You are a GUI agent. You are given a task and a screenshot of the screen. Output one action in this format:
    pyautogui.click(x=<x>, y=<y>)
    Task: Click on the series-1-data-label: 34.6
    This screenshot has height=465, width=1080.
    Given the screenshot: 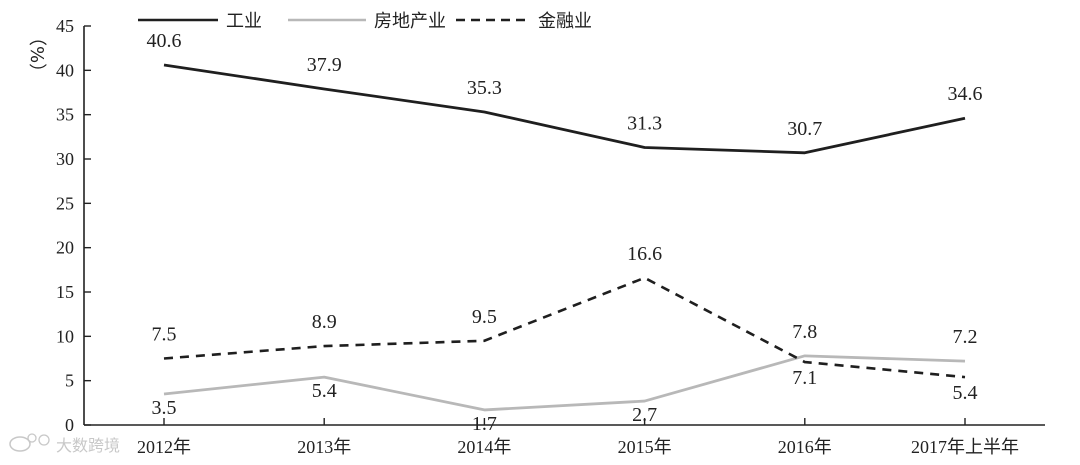 What is the action you would take?
    pyautogui.click(x=965, y=94)
    